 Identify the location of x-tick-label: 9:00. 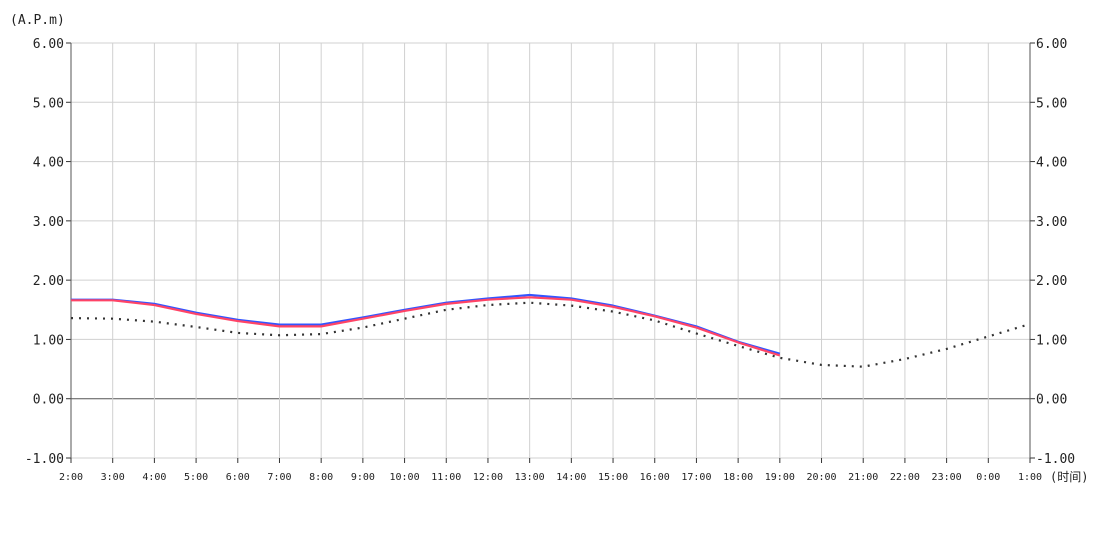
(363, 477).